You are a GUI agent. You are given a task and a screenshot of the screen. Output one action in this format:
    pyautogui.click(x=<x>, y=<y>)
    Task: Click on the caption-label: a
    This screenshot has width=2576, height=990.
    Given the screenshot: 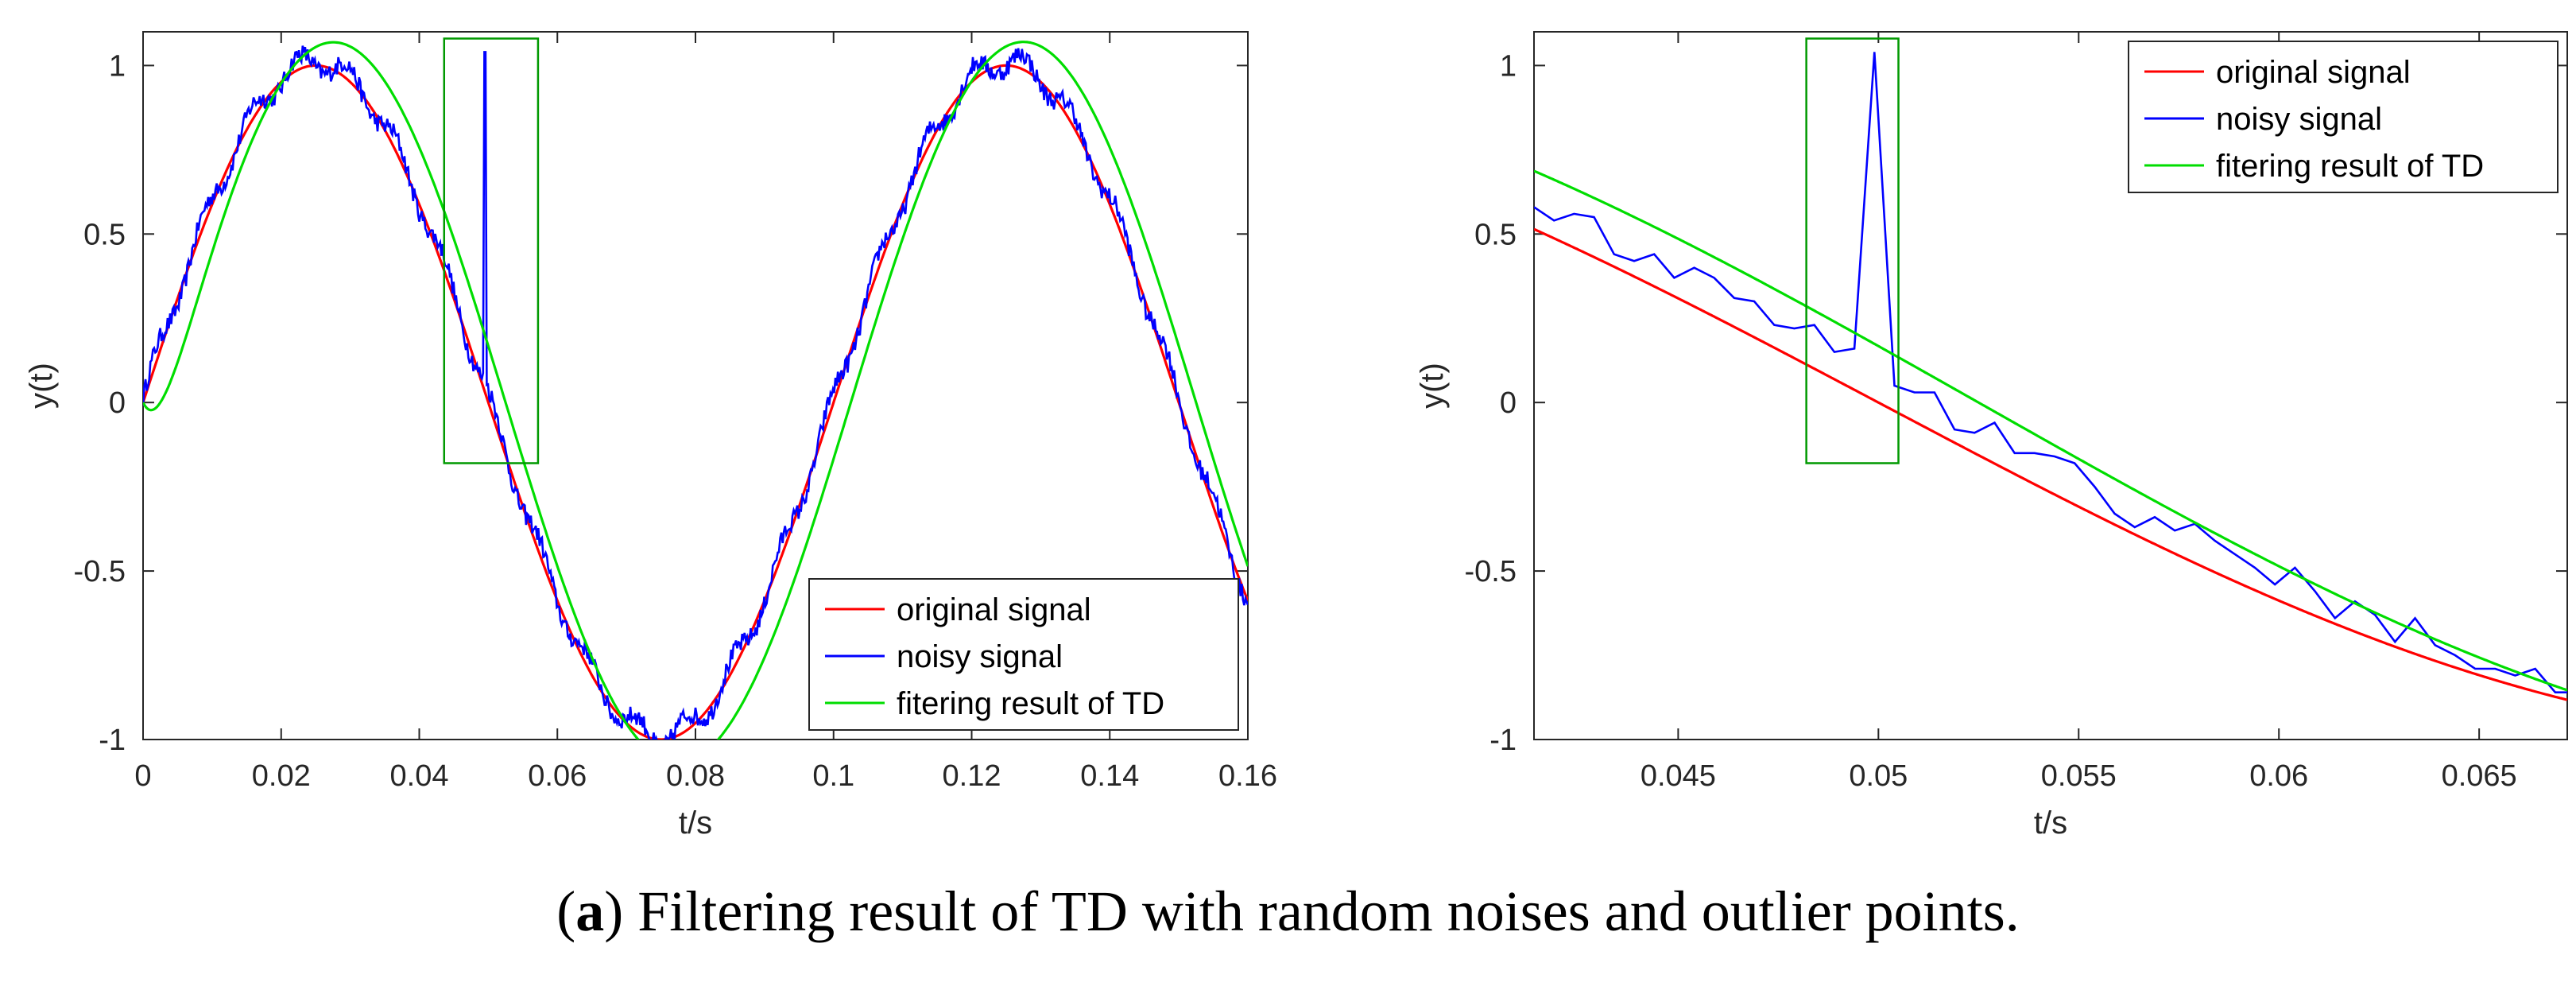 What is the action you would take?
    pyautogui.click(x=590, y=911)
    